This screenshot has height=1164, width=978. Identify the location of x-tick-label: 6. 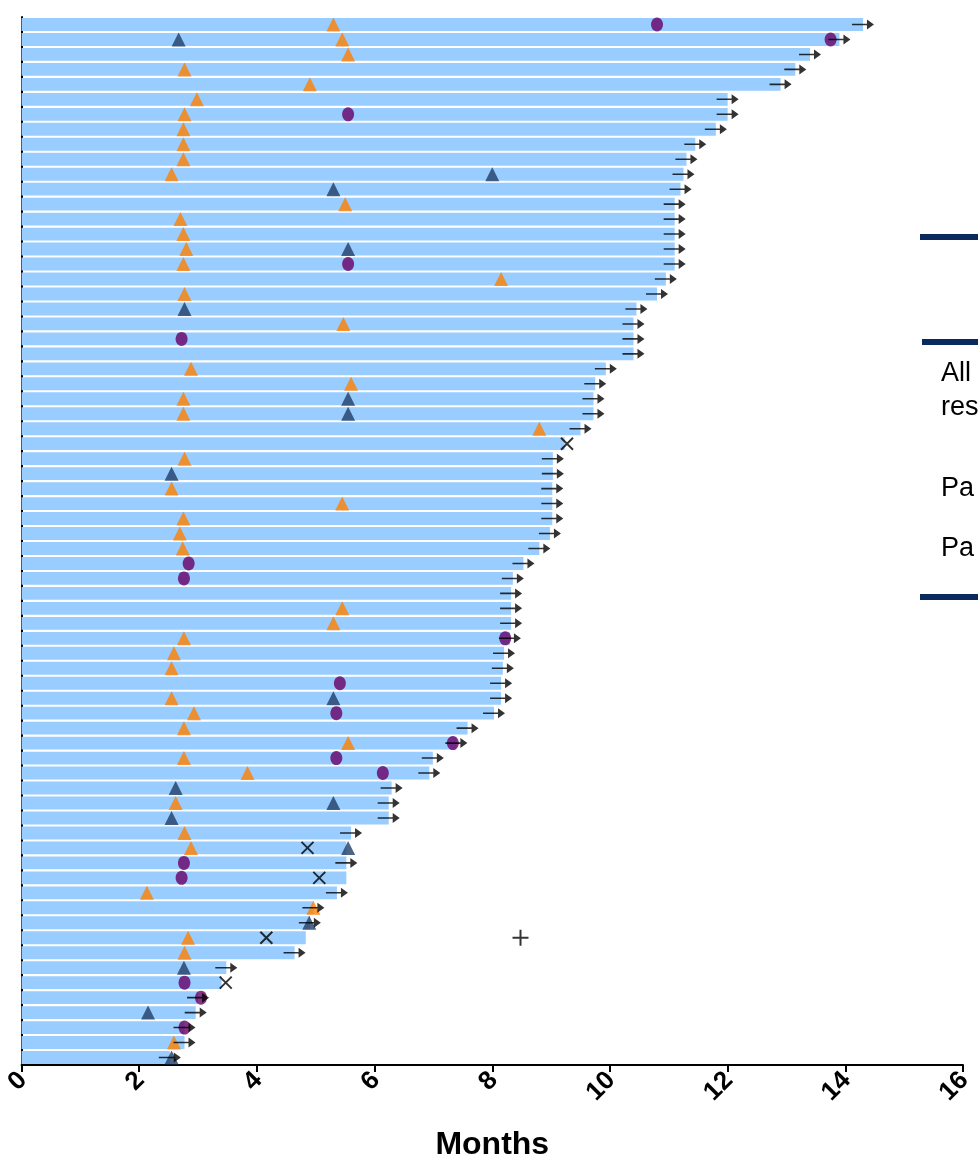
(369, 1080).